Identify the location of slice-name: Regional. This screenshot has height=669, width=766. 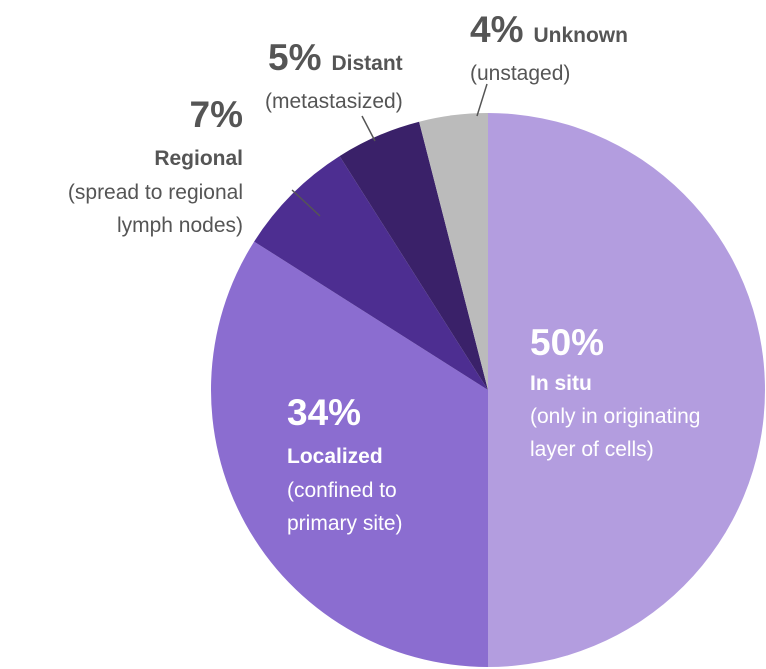
(198, 158).